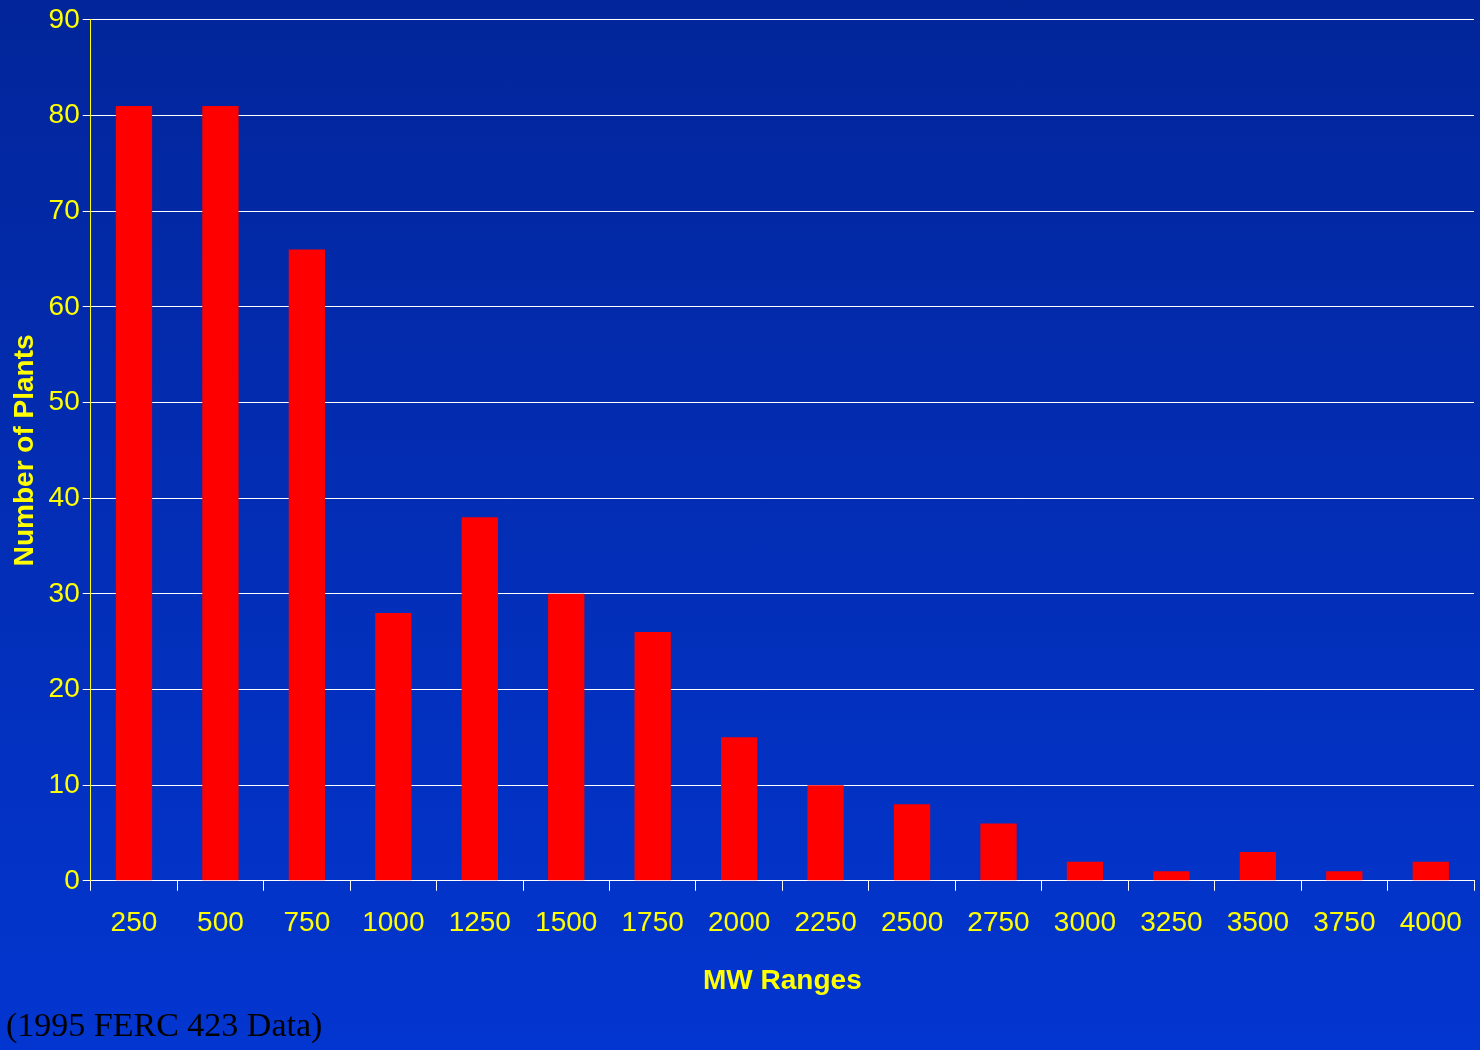 The image size is (1480, 1050). Describe the element at coordinates (479, 922) in the screenshot. I see `x-tick-label: 1250` at that location.